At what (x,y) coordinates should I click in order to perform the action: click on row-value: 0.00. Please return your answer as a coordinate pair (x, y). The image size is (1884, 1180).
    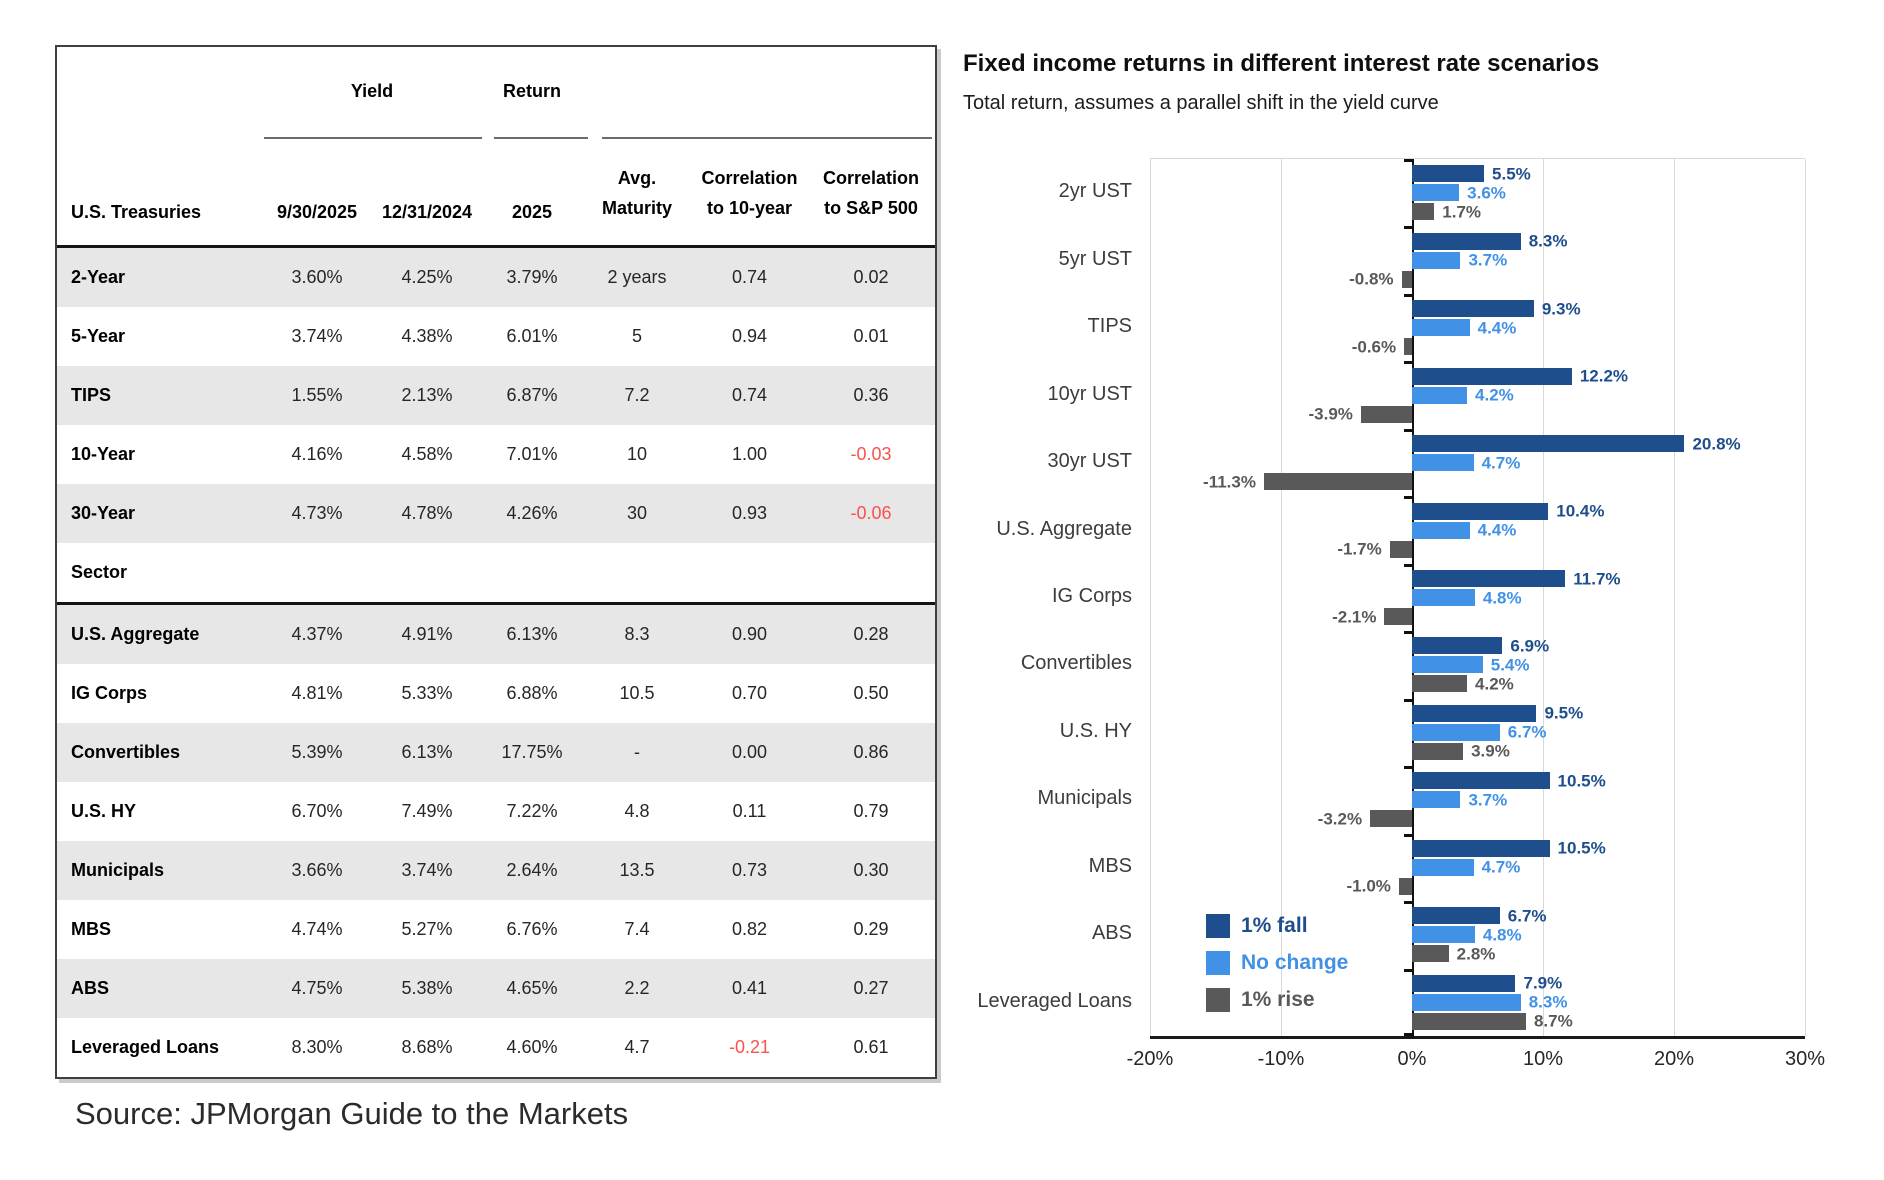
    Looking at the image, I should click on (749, 752).